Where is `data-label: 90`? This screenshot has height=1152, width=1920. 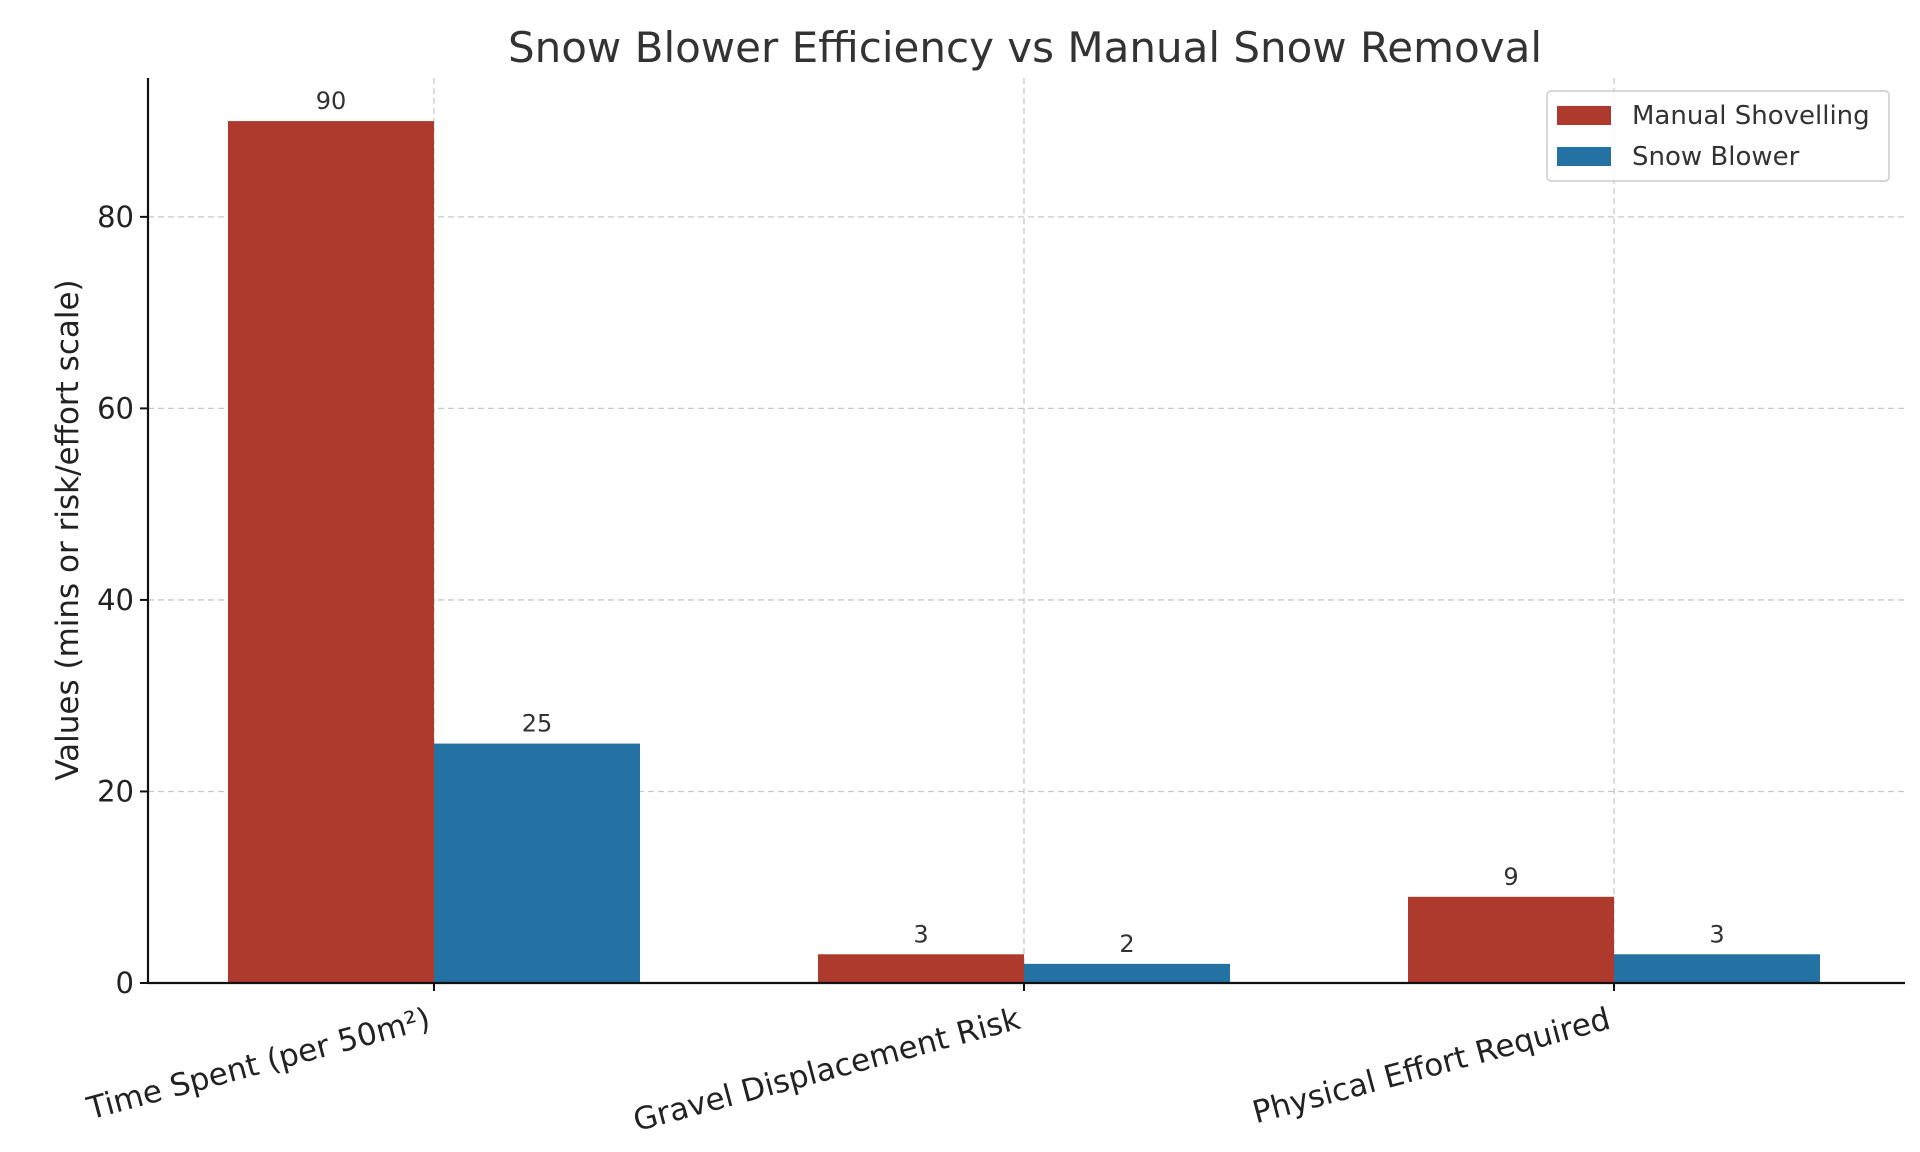
data-label: 90 is located at coordinates (331, 101).